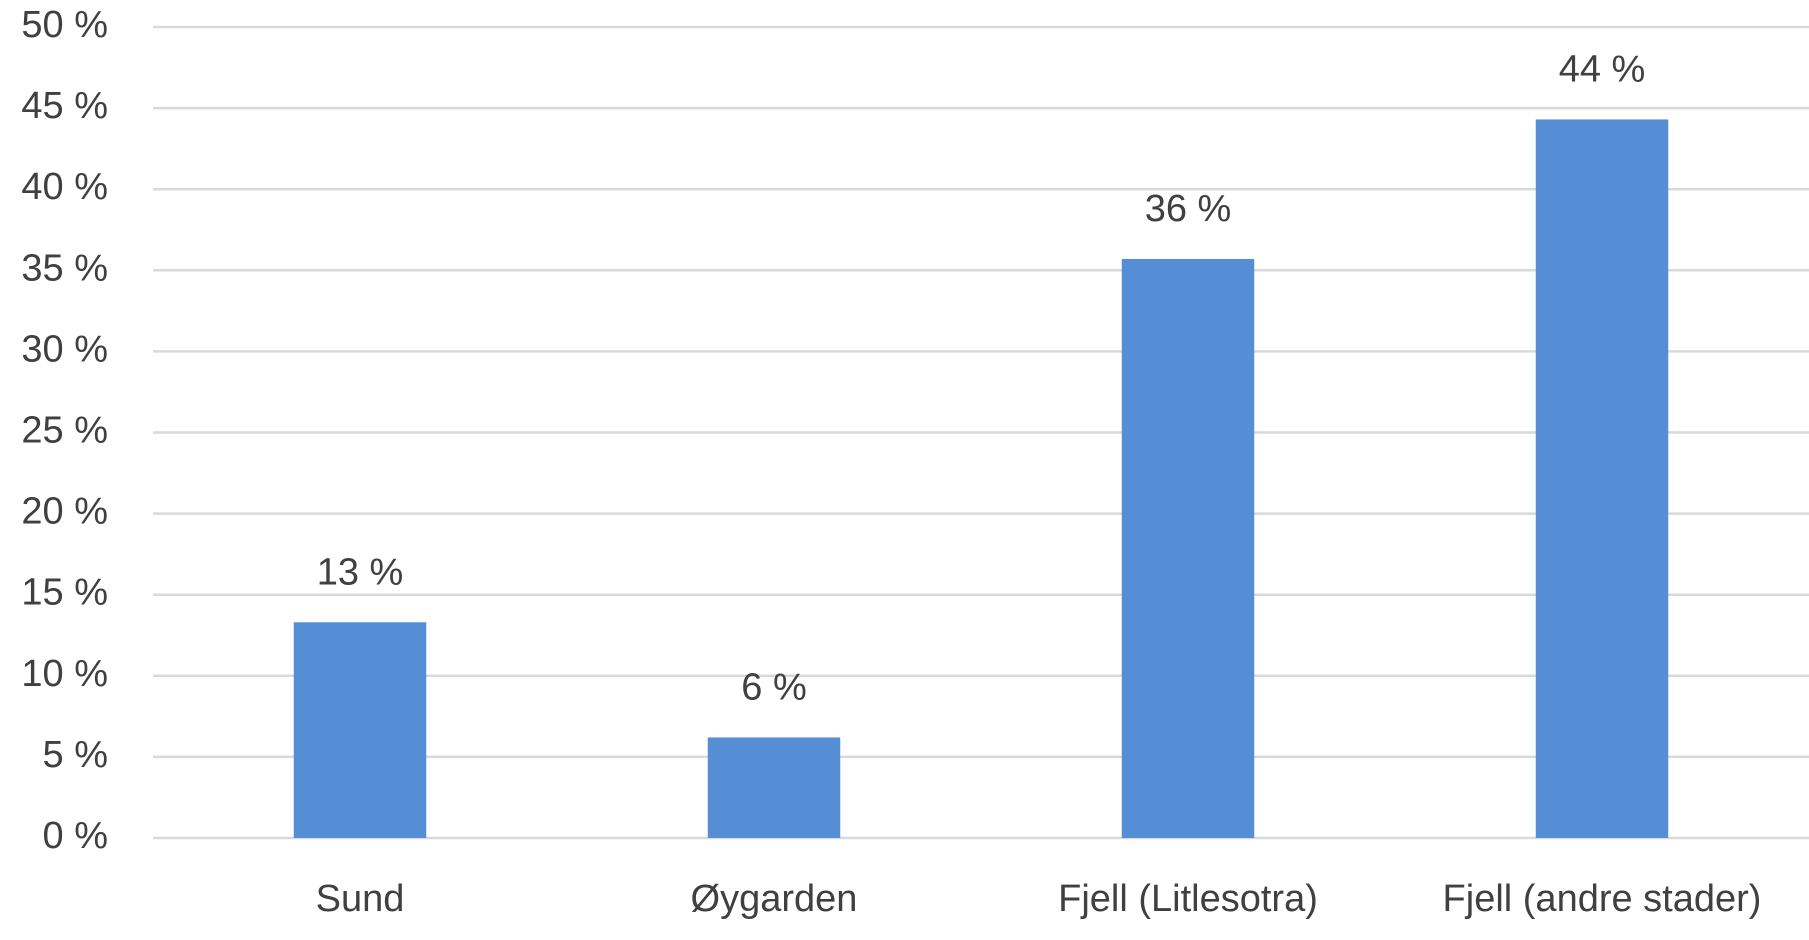  Describe the element at coordinates (774, 899) in the screenshot. I see `x-tick-label: Øygarden` at that location.